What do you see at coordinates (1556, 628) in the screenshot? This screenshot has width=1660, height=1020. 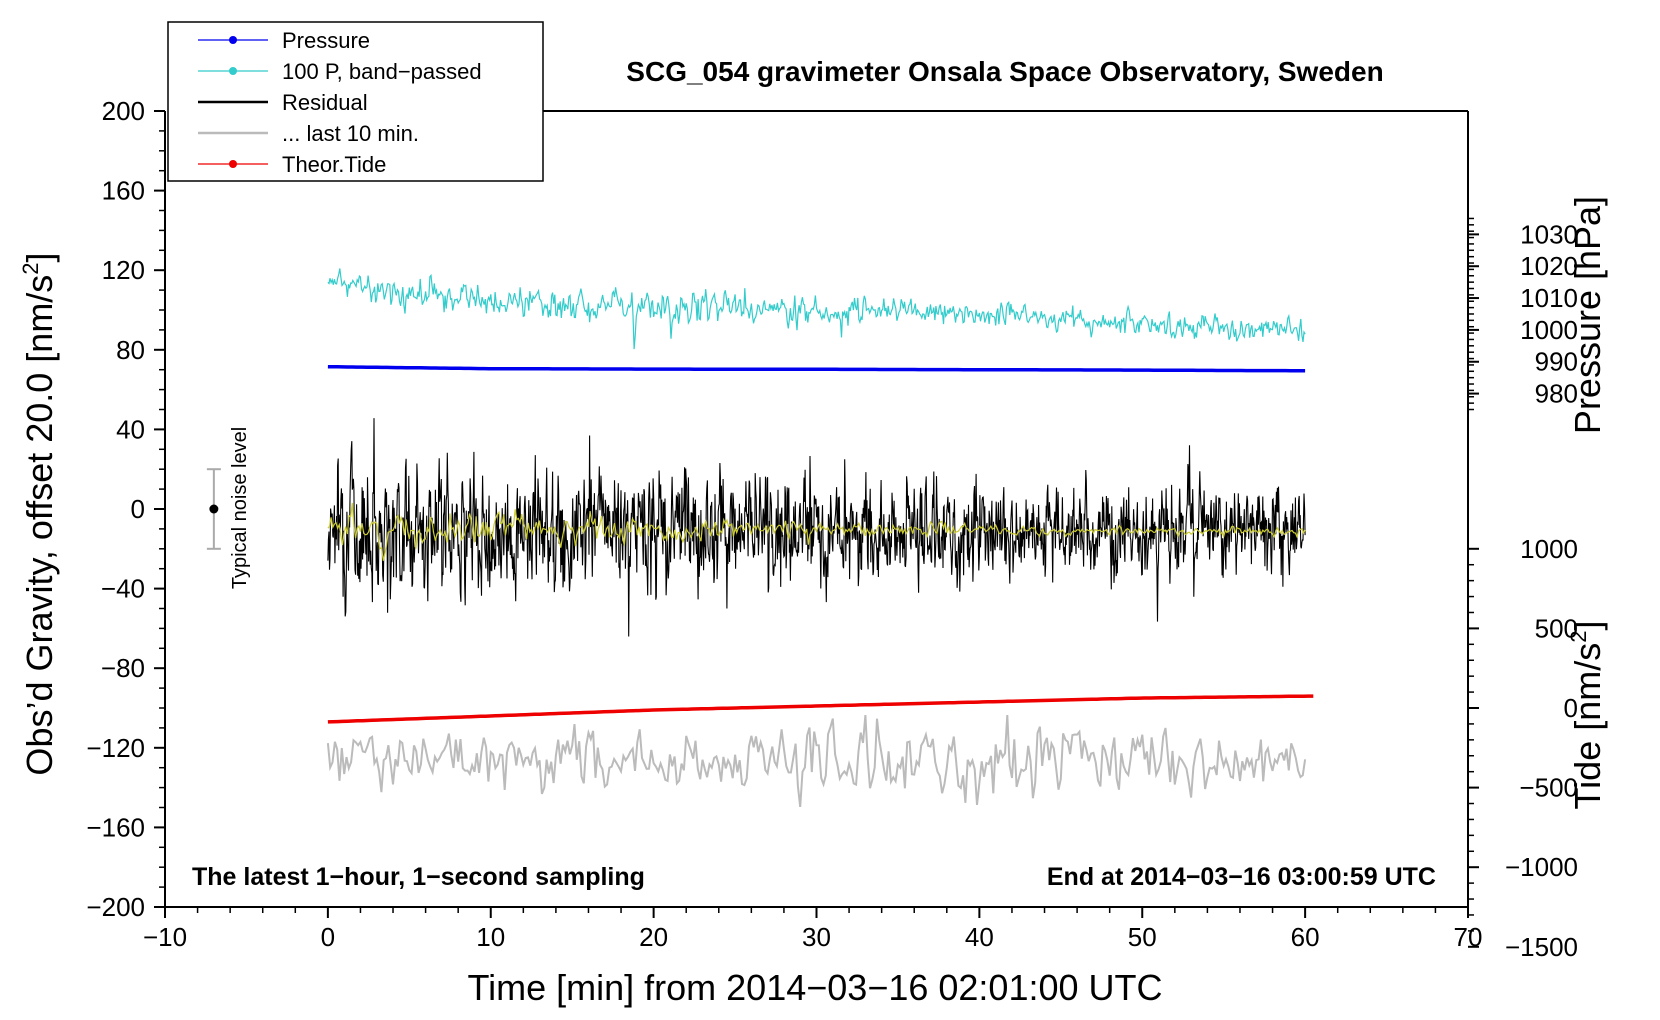 I see `tide-tick-label: 500` at bounding box center [1556, 628].